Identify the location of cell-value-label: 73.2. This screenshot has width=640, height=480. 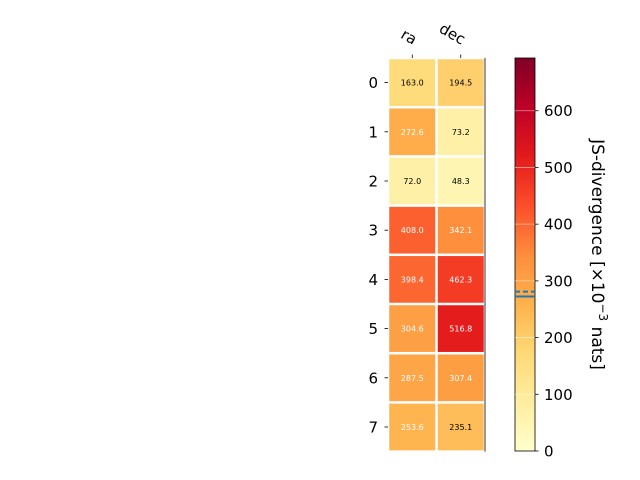
(461, 132).